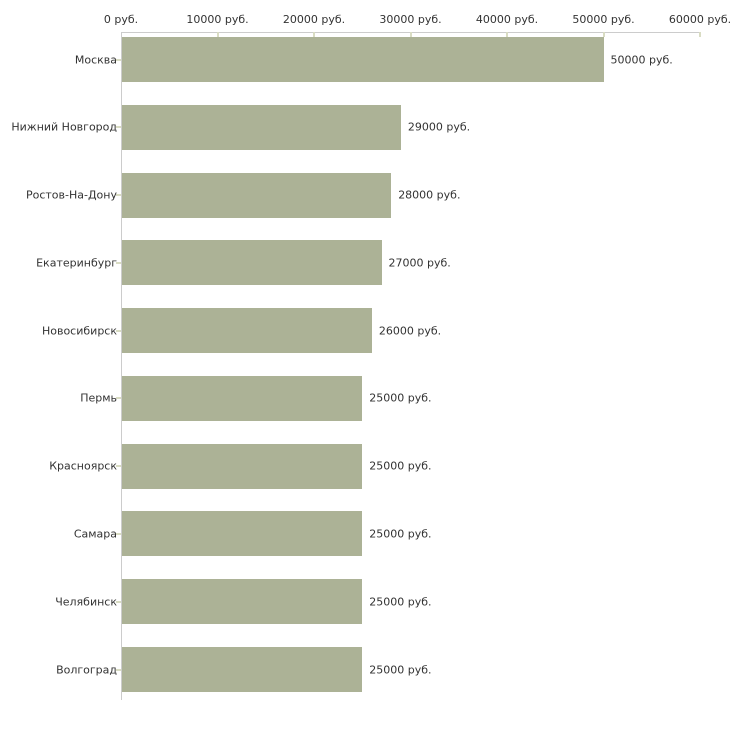 This screenshot has width=730, height=730. What do you see at coordinates (86, 670) in the screenshot?
I see `category-label: Волгоград` at bounding box center [86, 670].